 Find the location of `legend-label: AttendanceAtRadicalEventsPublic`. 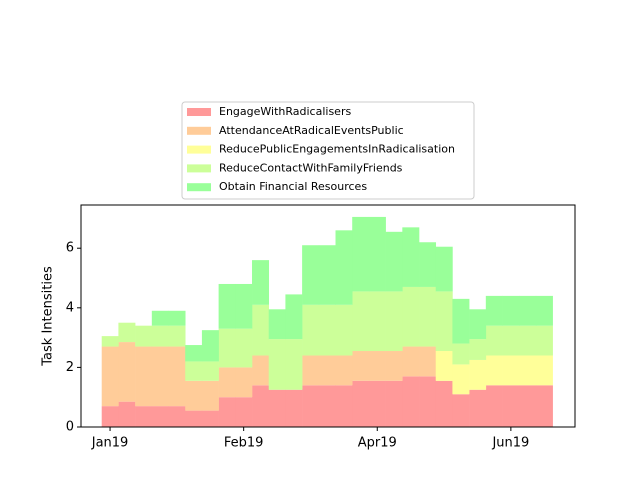

legend-label: AttendanceAtRadicalEventsPublic is located at coordinates (311, 130).